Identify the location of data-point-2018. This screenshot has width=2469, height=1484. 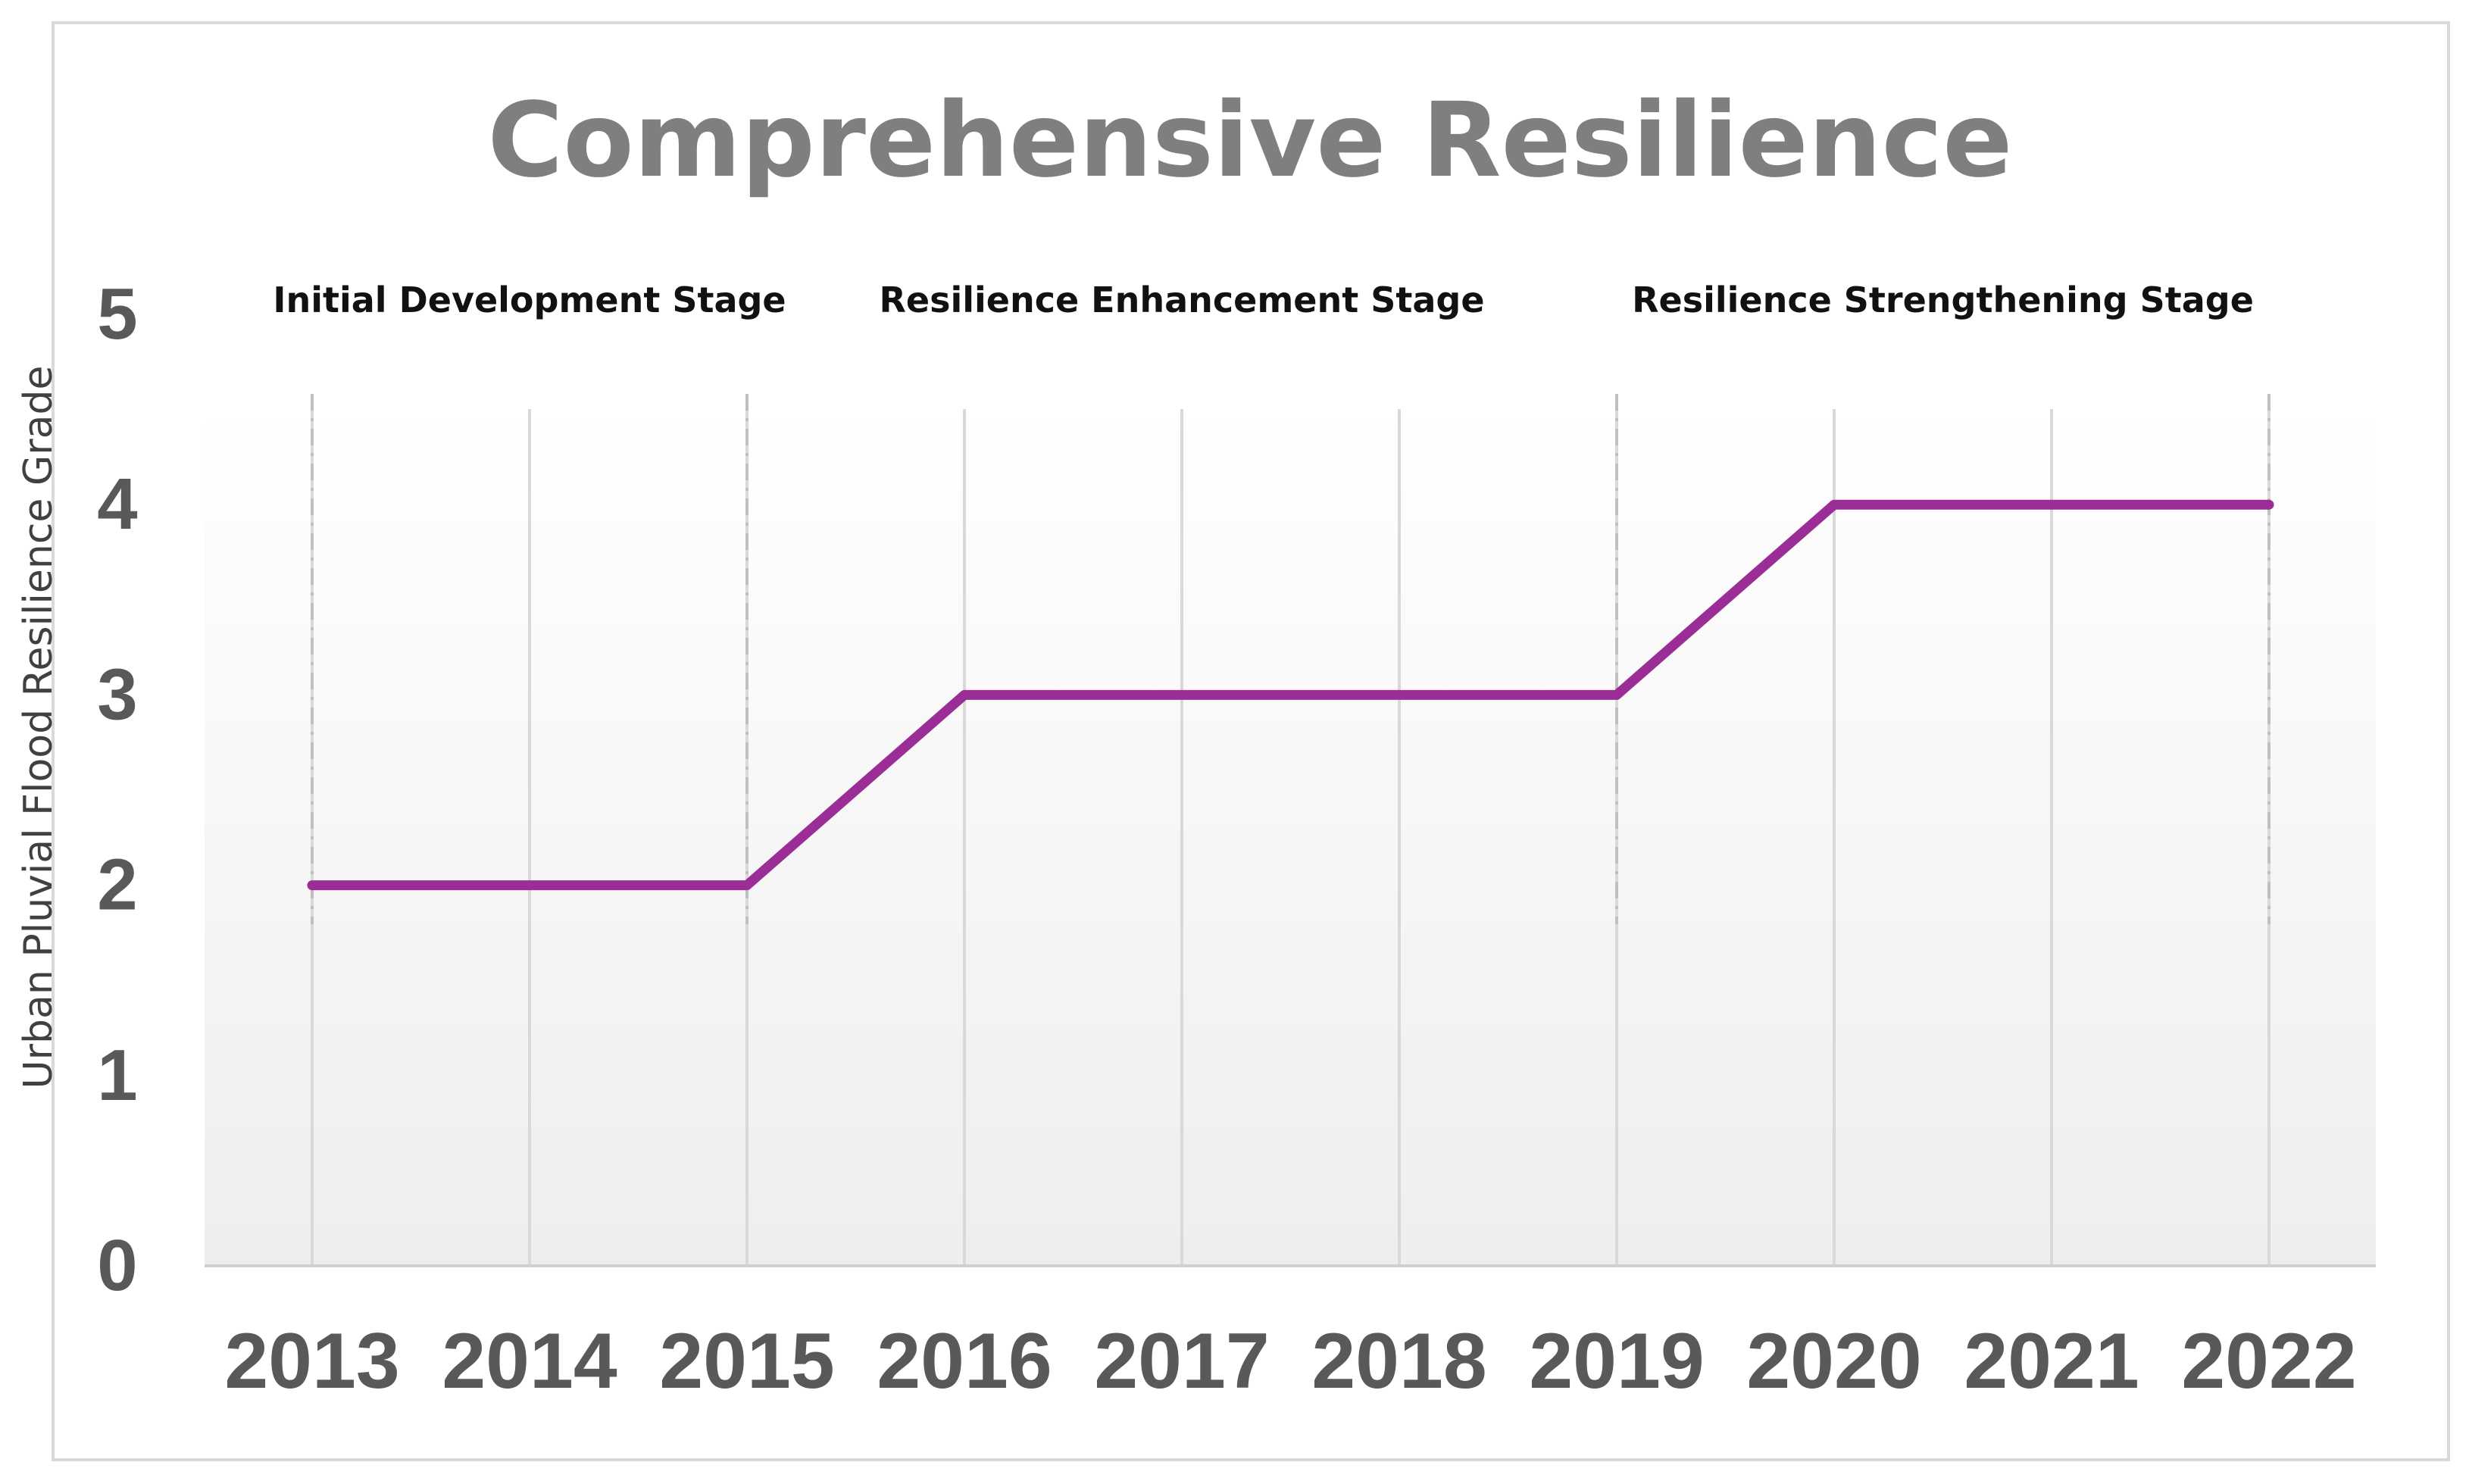
(1399, 695).